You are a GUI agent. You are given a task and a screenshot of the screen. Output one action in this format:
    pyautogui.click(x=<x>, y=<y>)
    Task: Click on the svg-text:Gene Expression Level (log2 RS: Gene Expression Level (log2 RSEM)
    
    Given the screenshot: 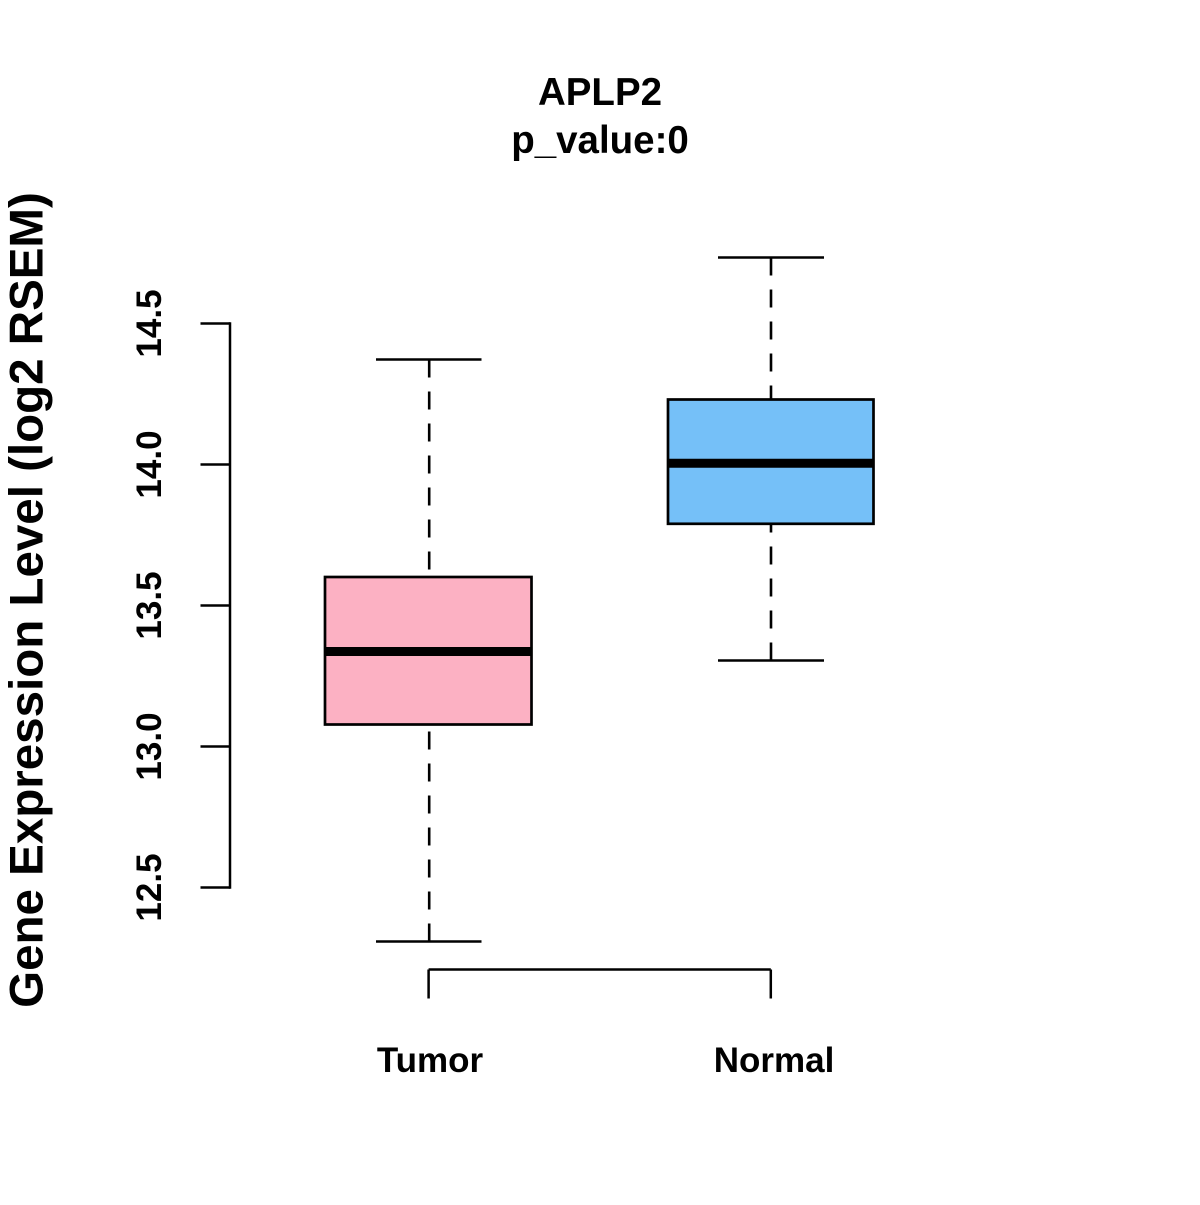 What is the action you would take?
    pyautogui.click(x=27, y=600)
    